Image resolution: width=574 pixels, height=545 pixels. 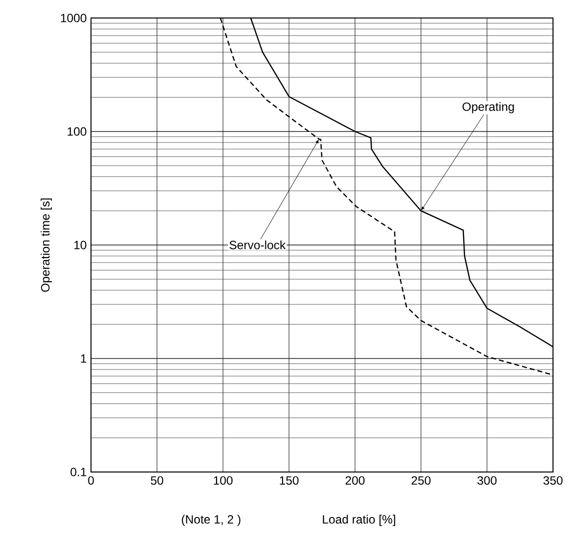 What do you see at coordinates (359, 520) in the screenshot?
I see `x-axis-title: Load ratio [%]` at bounding box center [359, 520].